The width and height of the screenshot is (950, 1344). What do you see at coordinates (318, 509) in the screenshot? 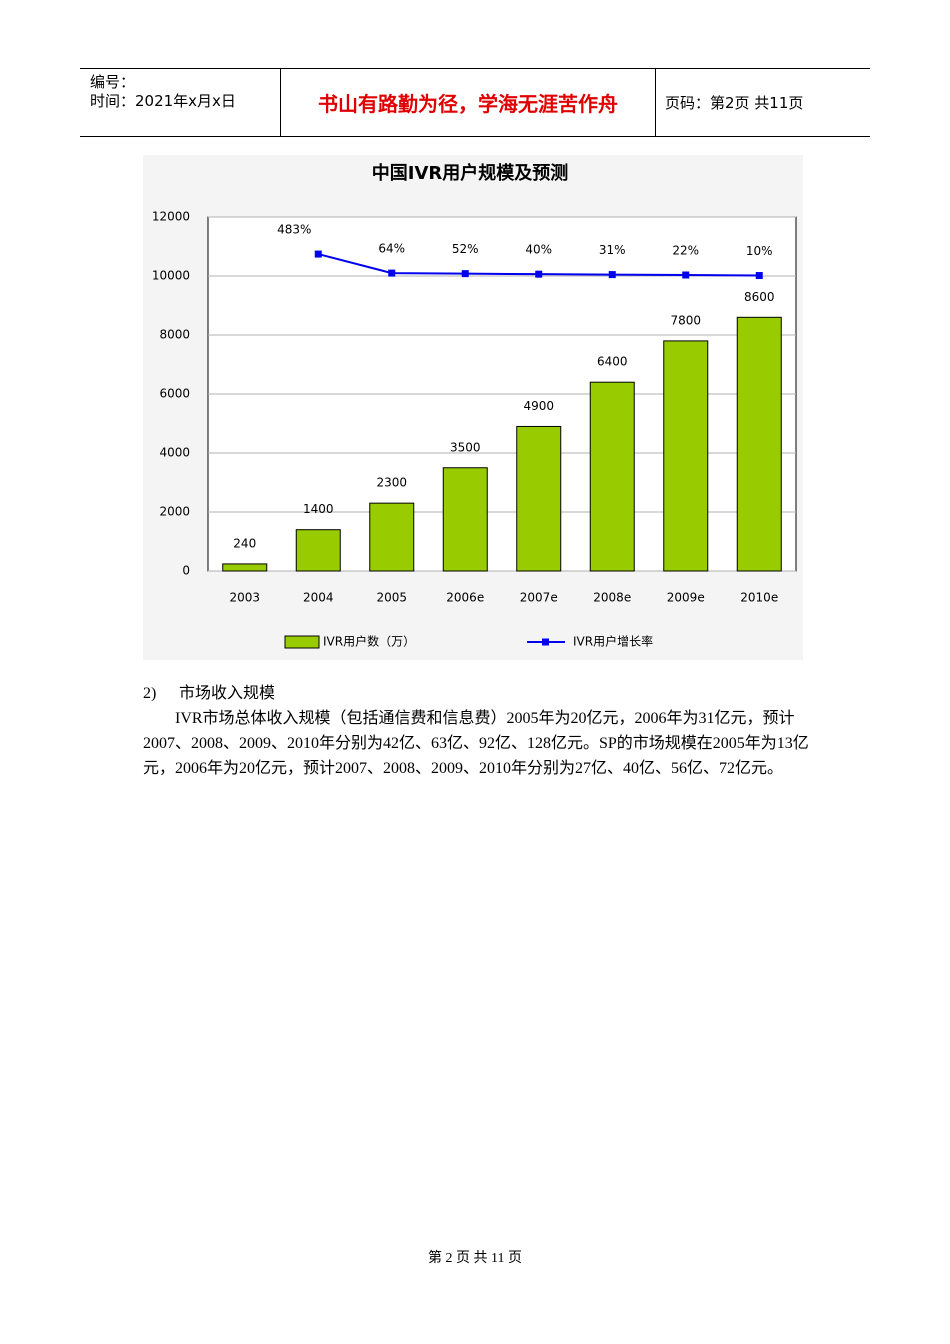
I see `bar-value-label: 1400` at bounding box center [318, 509].